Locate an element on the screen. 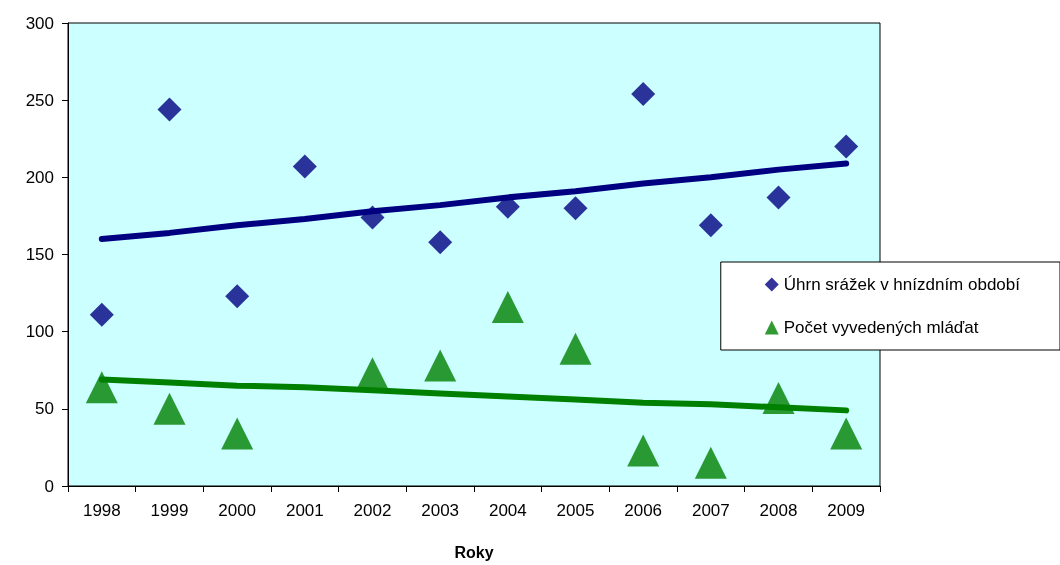 The image size is (1060, 565). legend-label: Počet vyvedených mláďat is located at coordinates (881, 327).